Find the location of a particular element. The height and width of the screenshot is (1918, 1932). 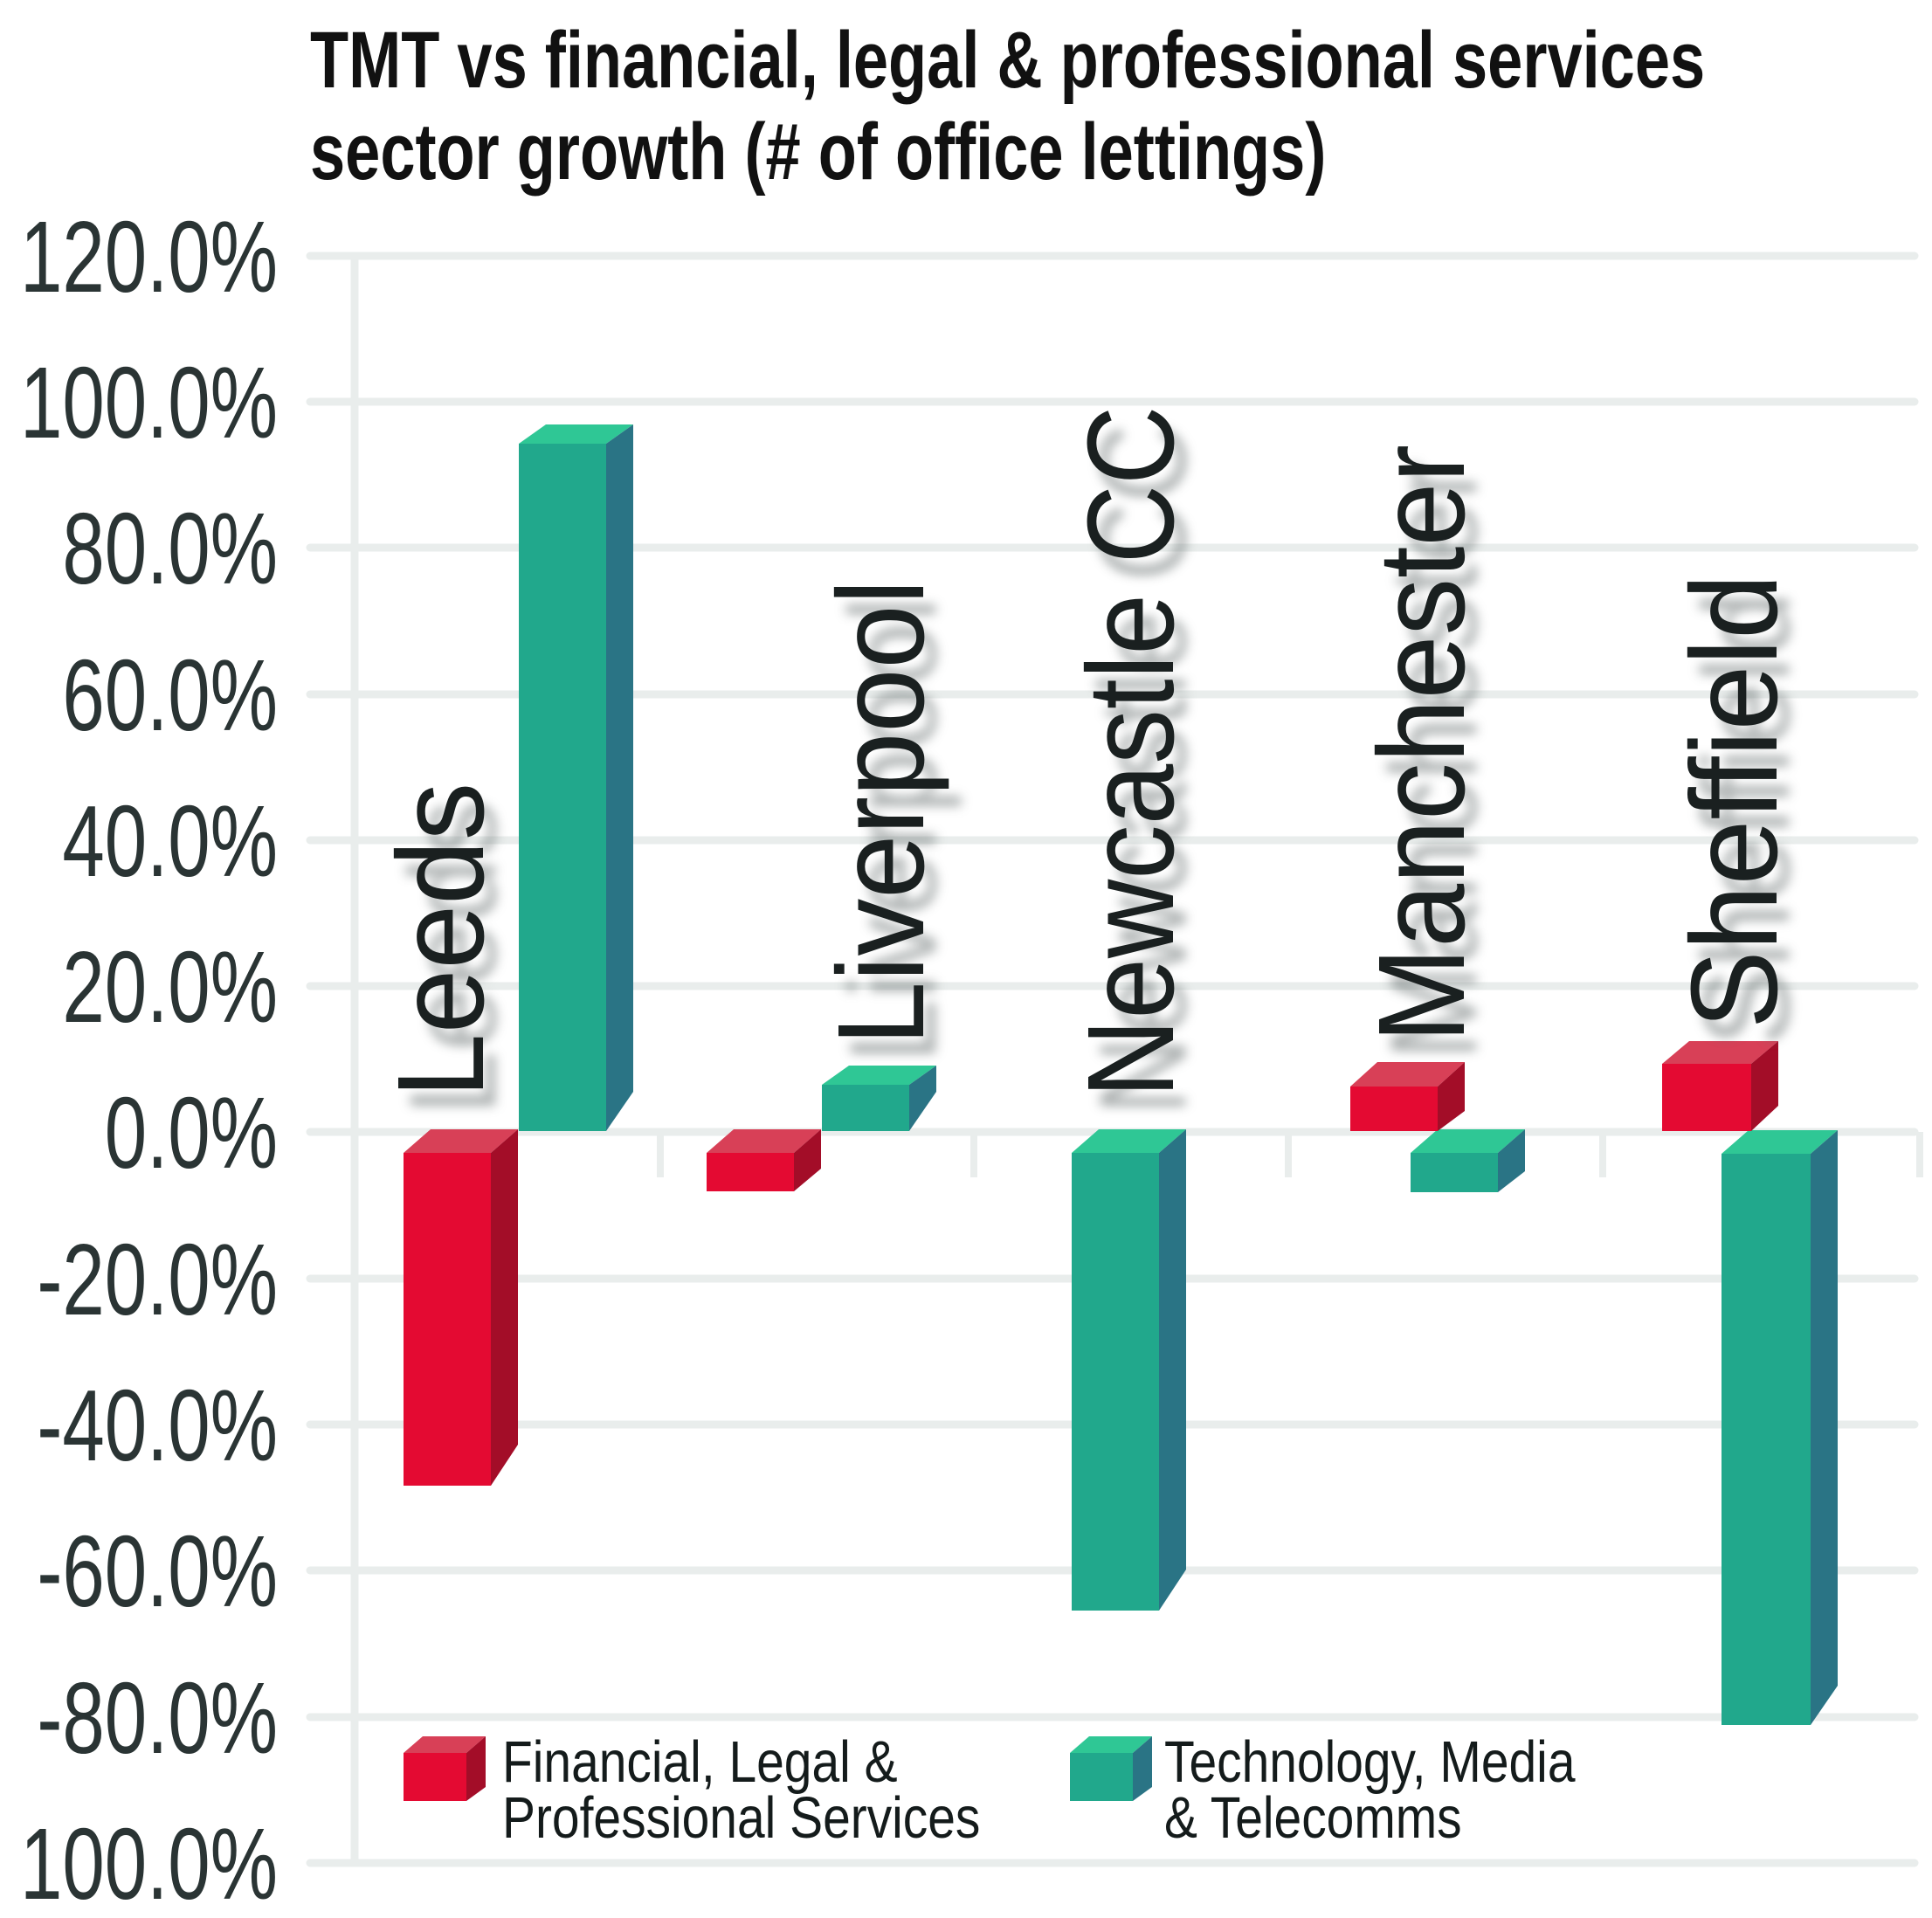

svg-text: 80.0% is located at coordinates (170, 548).